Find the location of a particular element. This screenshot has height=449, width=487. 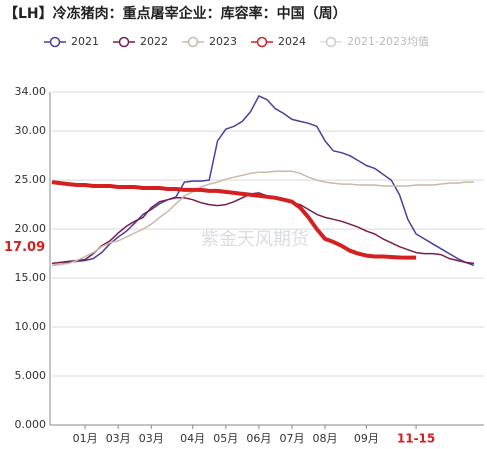

annotation: 17.09 is located at coordinates (24, 247).